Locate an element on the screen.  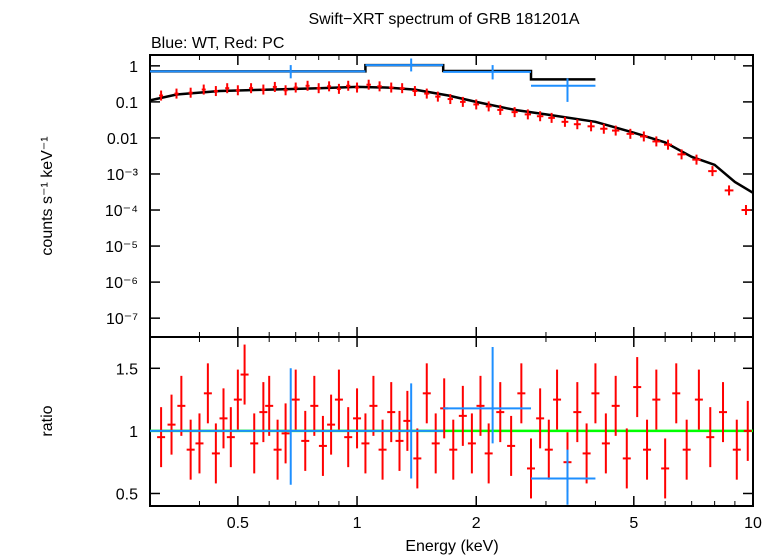
chart-subtitle: Blue: WT, Red: PC is located at coordinates (217, 43).